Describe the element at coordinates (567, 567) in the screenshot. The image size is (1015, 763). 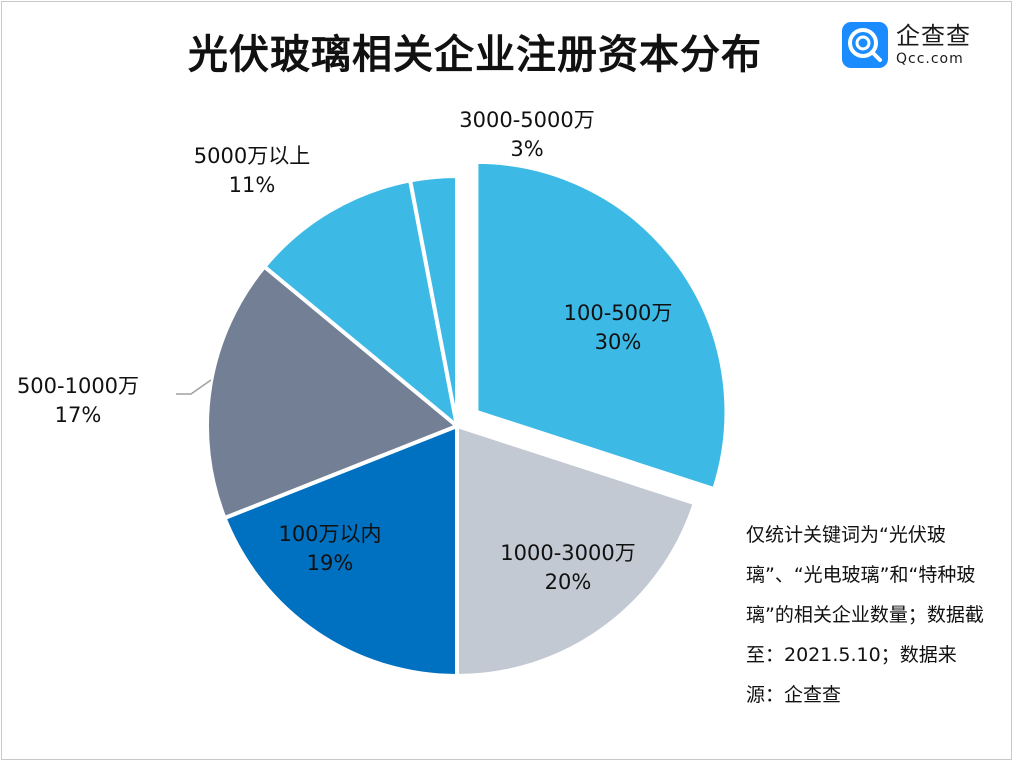
I see `slice-label: 1000-3000万 20%` at that location.